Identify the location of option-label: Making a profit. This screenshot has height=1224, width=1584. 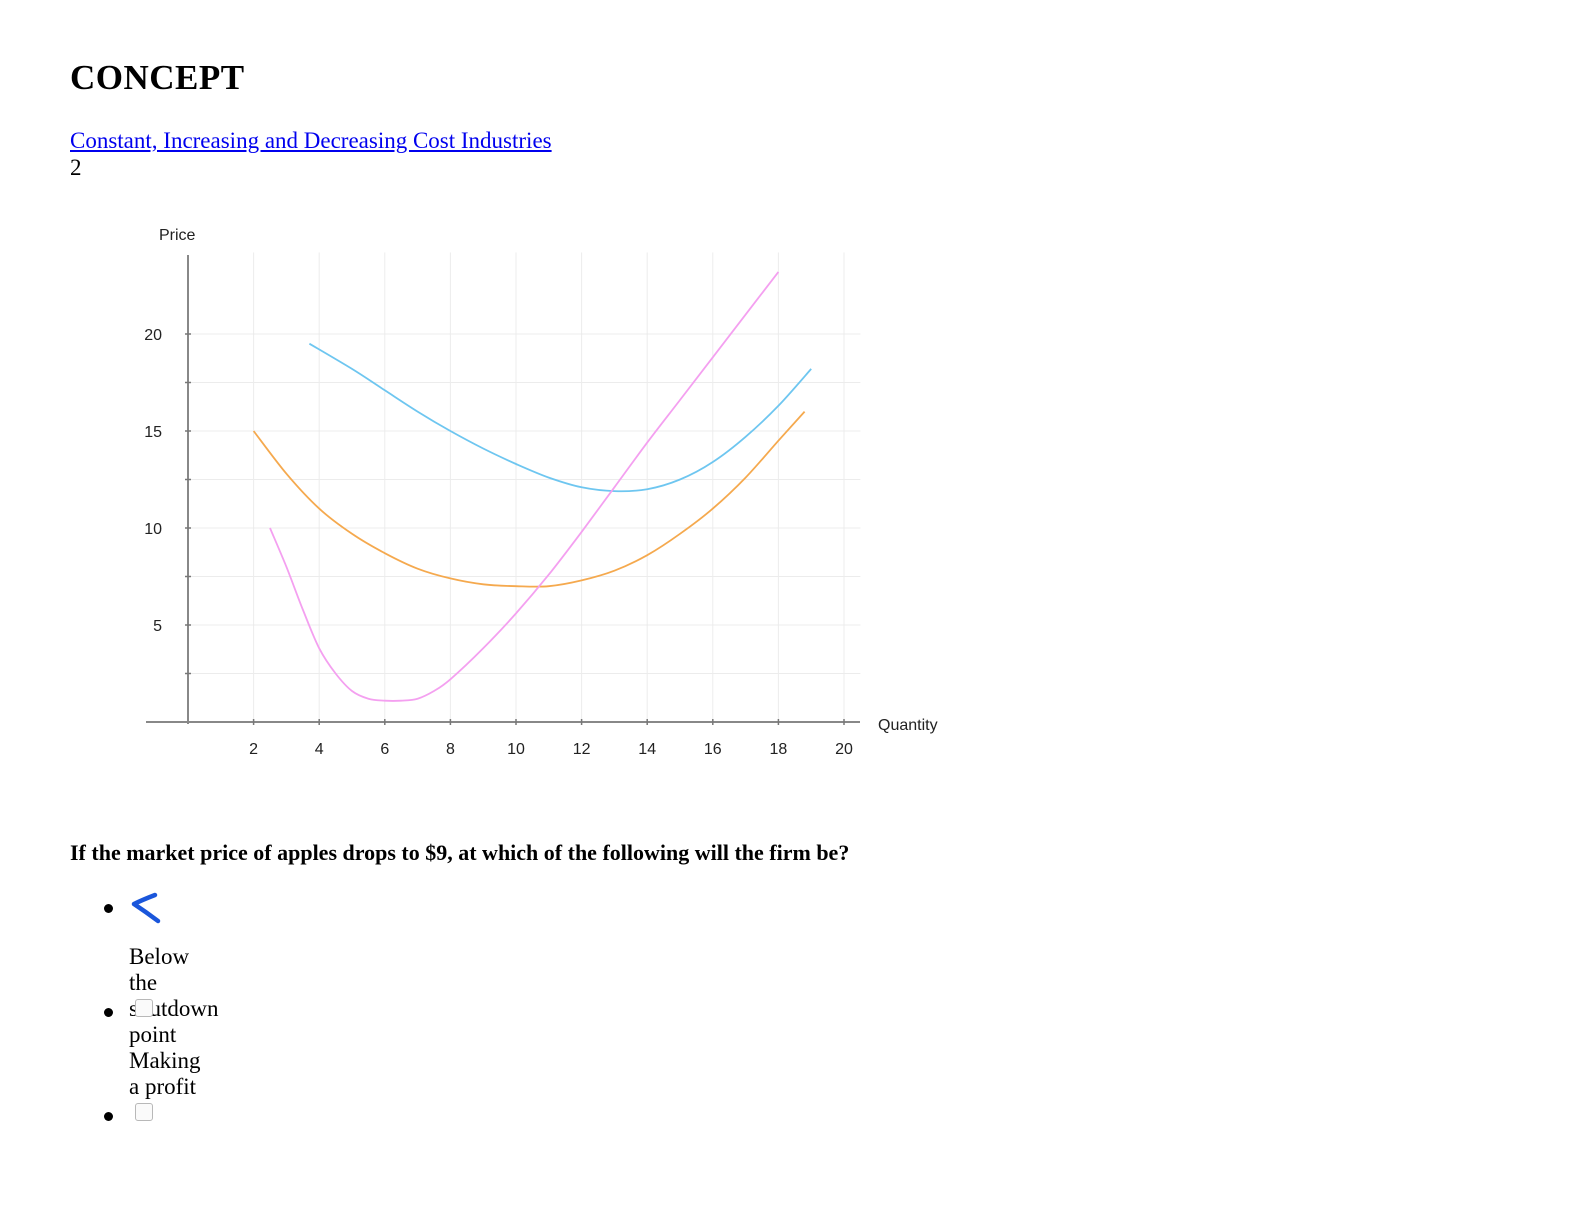
(165, 1073).